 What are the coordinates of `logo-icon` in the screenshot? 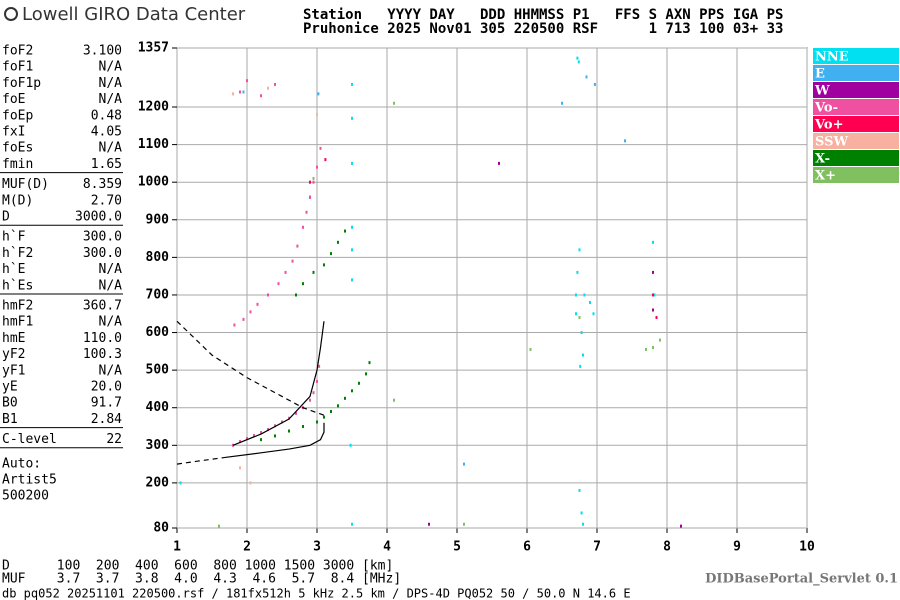 It's located at (11, 14).